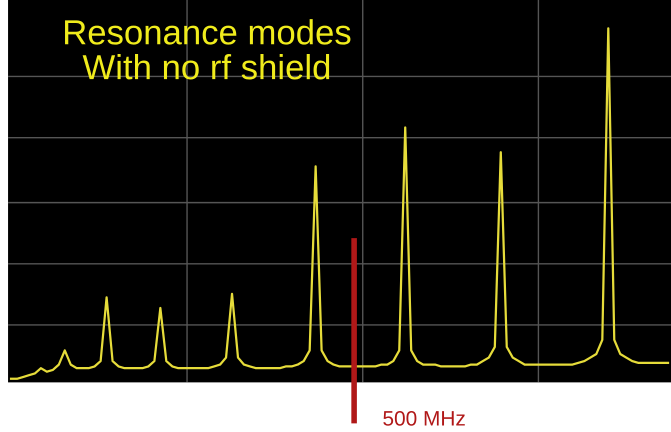 Image resolution: width=671 pixels, height=432 pixels. I want to click on chart-title: Resonance modes With no rf shield, so click(207, 49).